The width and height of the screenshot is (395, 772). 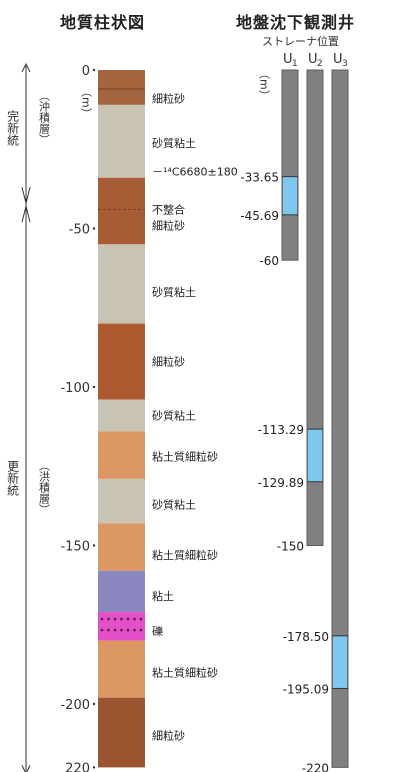 What do you see at coordinates (264, 84) in the screenshot?
I see `well-unit: （m）` at bounding box center [264, 84].